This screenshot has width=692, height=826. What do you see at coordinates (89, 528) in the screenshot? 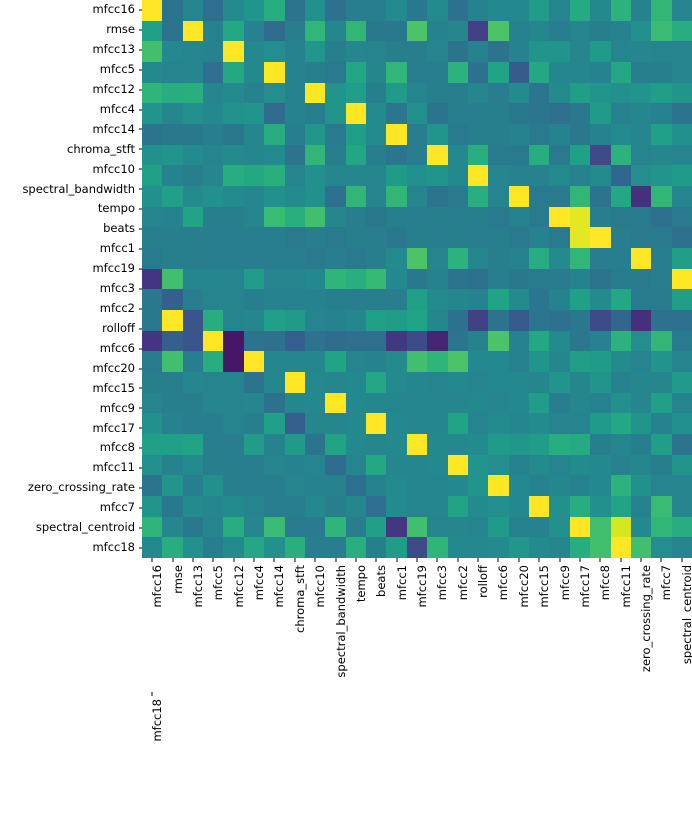
I see `y-tick-label: spectral_centroid` at bounding box center [89, 528].